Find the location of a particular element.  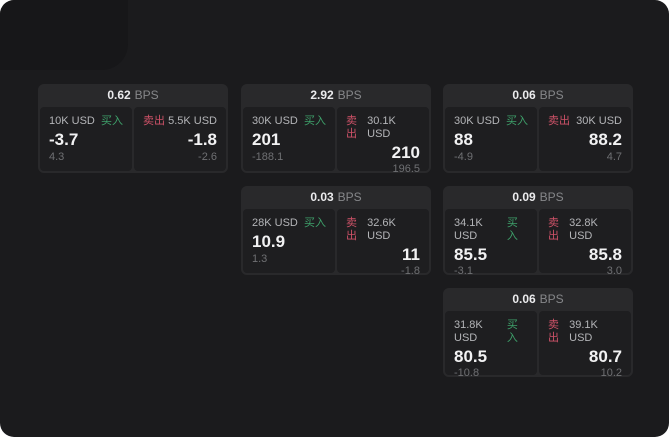

sell-secondary-value: -1.8 is located at coordinates (410, 271).